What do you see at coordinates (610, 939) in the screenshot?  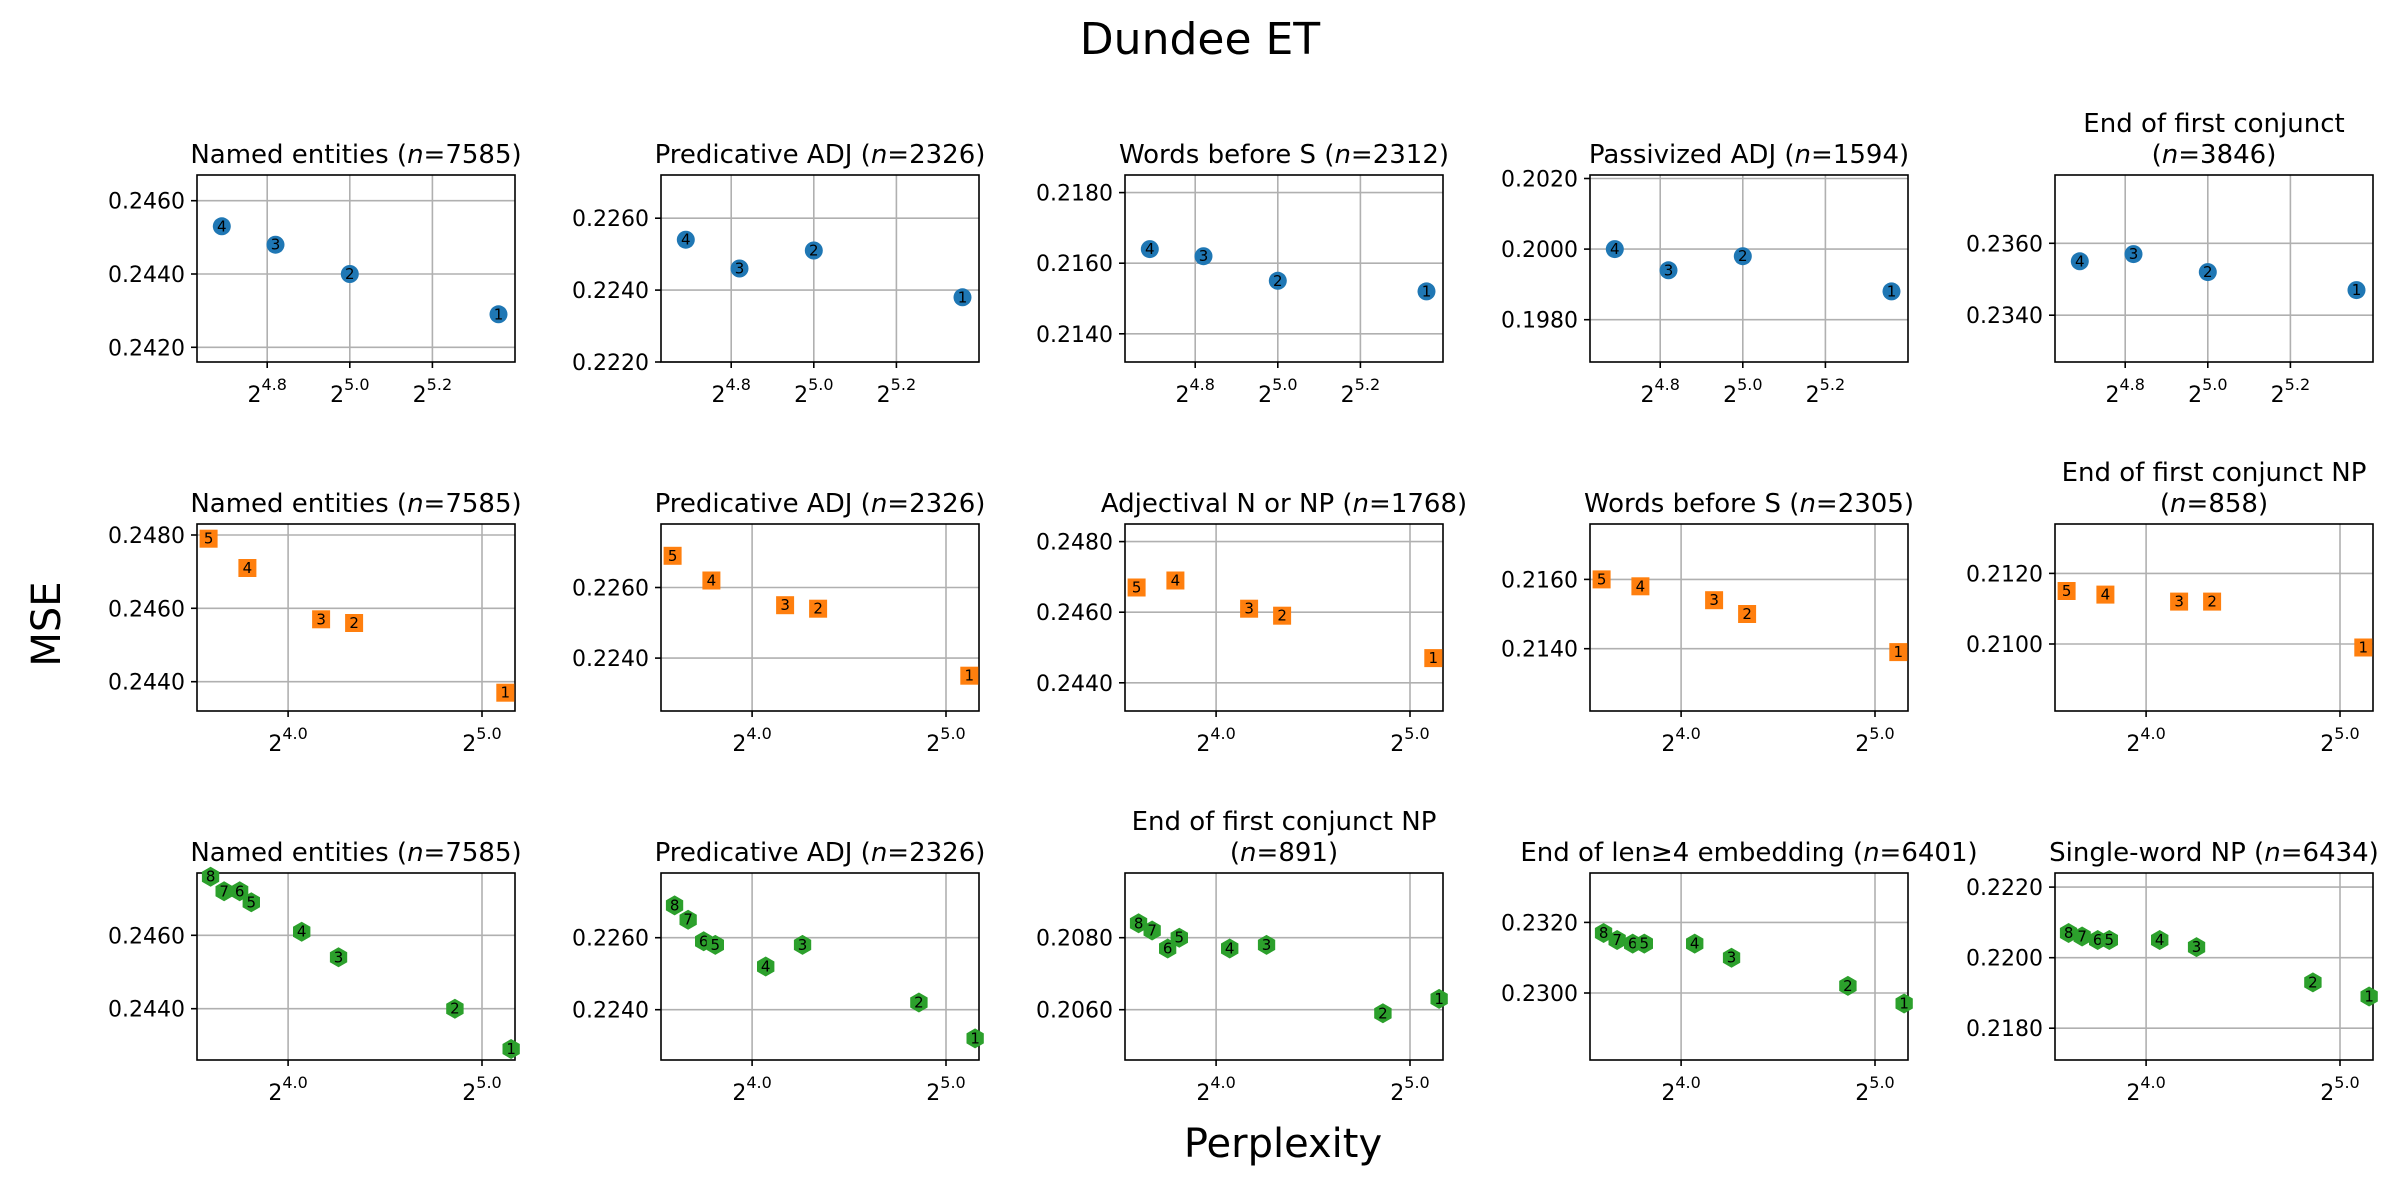 I see `y-tick-label: 0.2260` at bounding box center [610, 939].